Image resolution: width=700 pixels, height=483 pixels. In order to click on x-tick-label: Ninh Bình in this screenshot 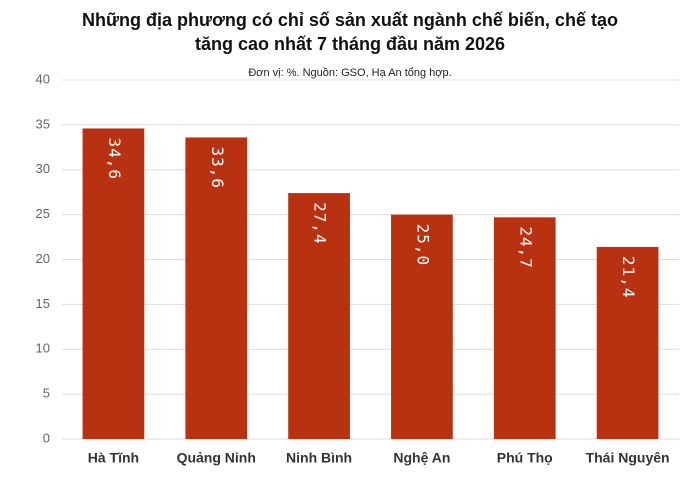, I will do `click(319, 458)`.